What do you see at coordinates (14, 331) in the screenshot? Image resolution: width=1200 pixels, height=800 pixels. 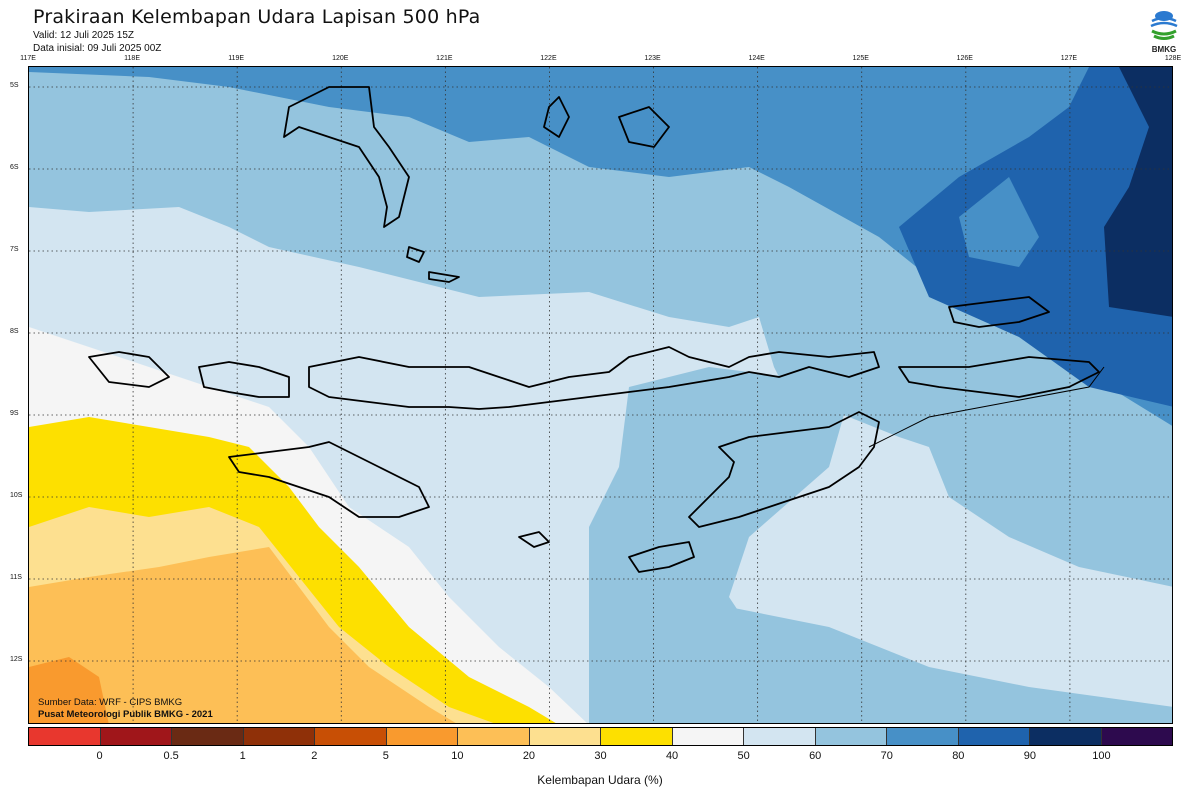 I see `latitude-label: 8S` at bounding box center [14, 331].